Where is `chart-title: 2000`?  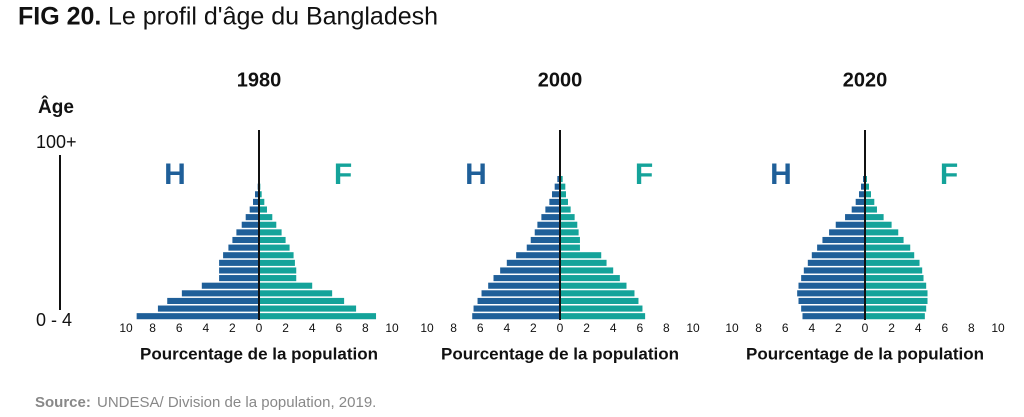
chart-title: 2000 is located at coordinates (560, 80).